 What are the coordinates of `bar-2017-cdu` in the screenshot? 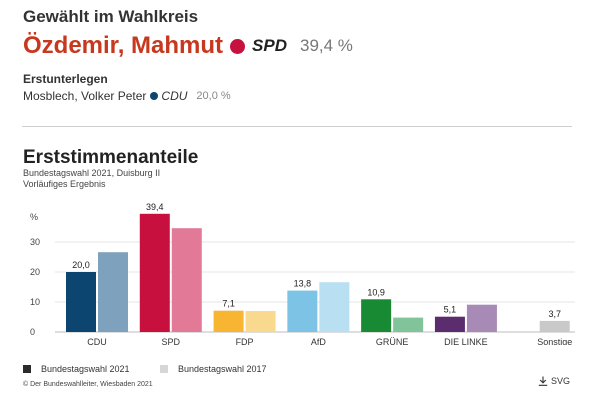 It's located at (113, 292).